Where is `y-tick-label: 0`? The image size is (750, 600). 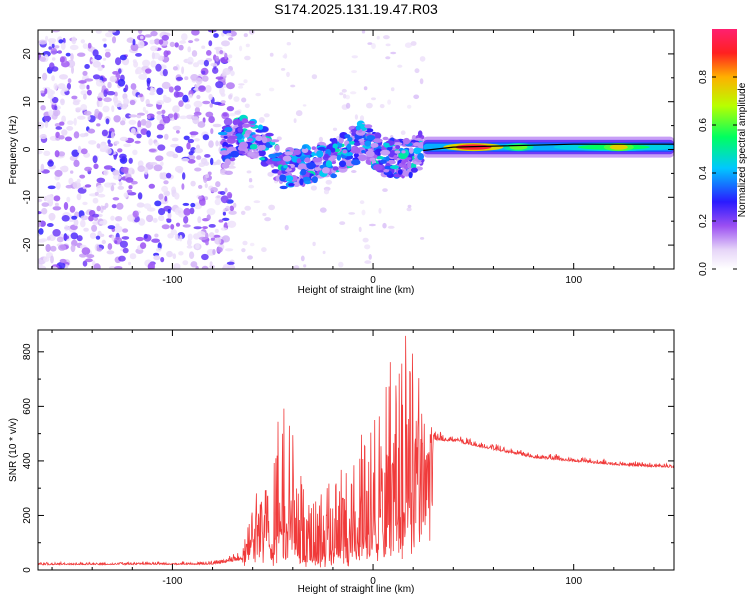 y-tick-label: 0 is located at coordinates (27, 149).